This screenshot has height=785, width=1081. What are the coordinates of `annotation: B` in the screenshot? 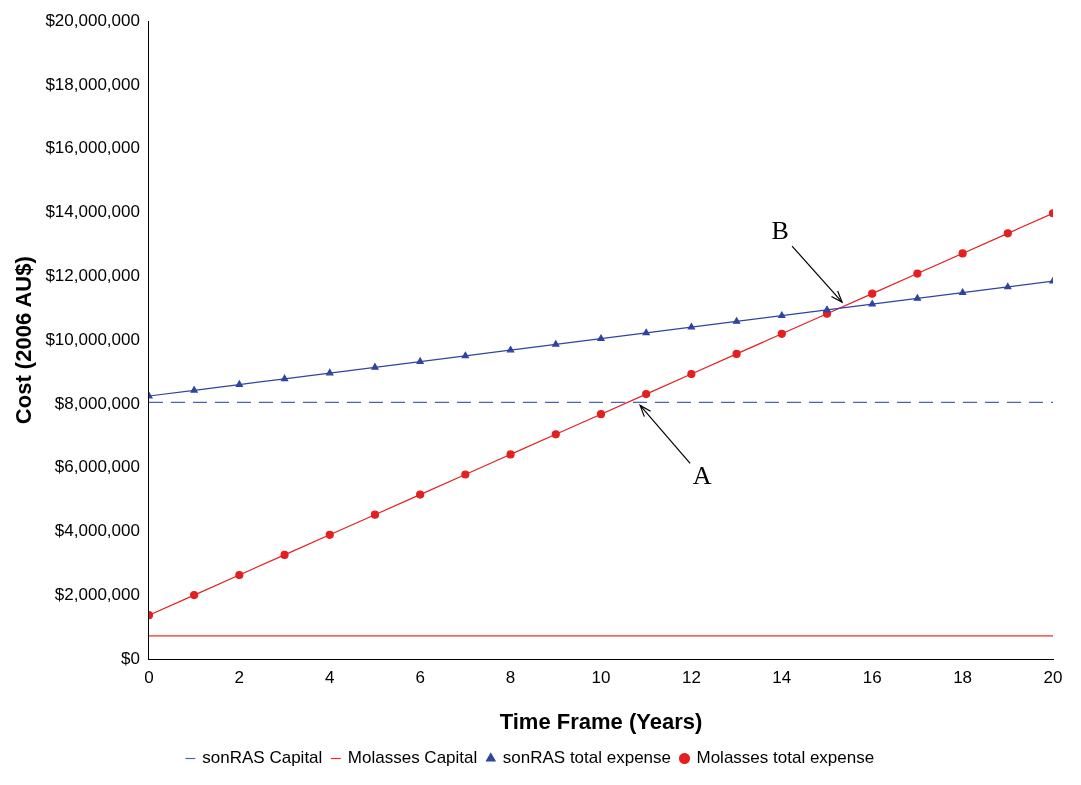 It's located at (780, 230).